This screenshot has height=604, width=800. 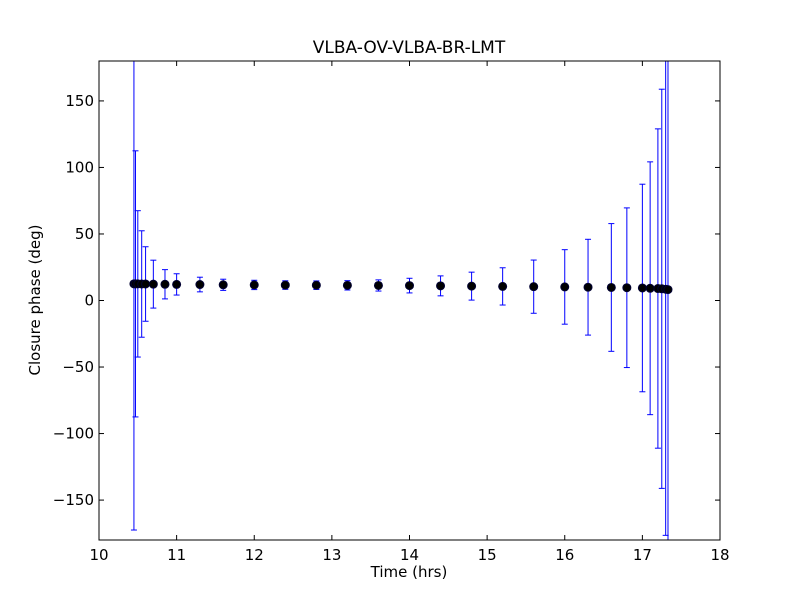 What do you see at coordinates (79, 101) in the screenshot?
I see `y-tick-label: 150` at bounding box center [79, 101].